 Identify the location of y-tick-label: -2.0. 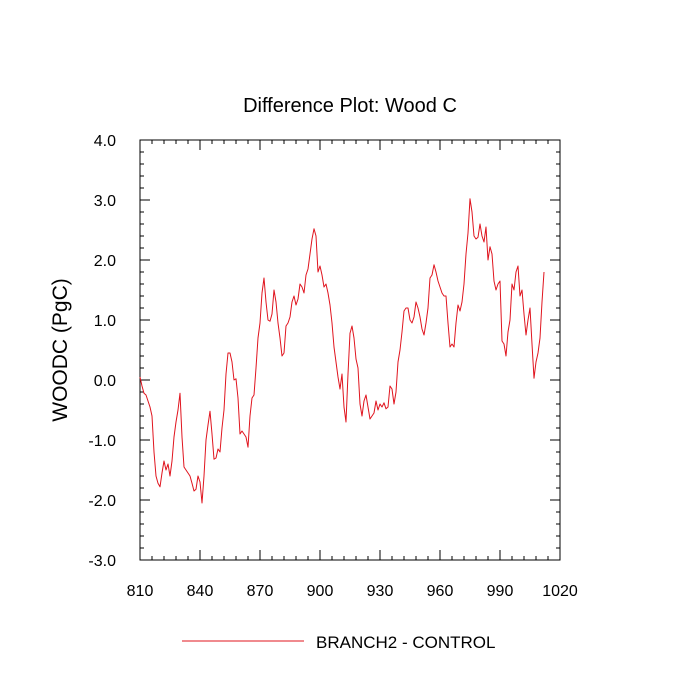
(102, 501).